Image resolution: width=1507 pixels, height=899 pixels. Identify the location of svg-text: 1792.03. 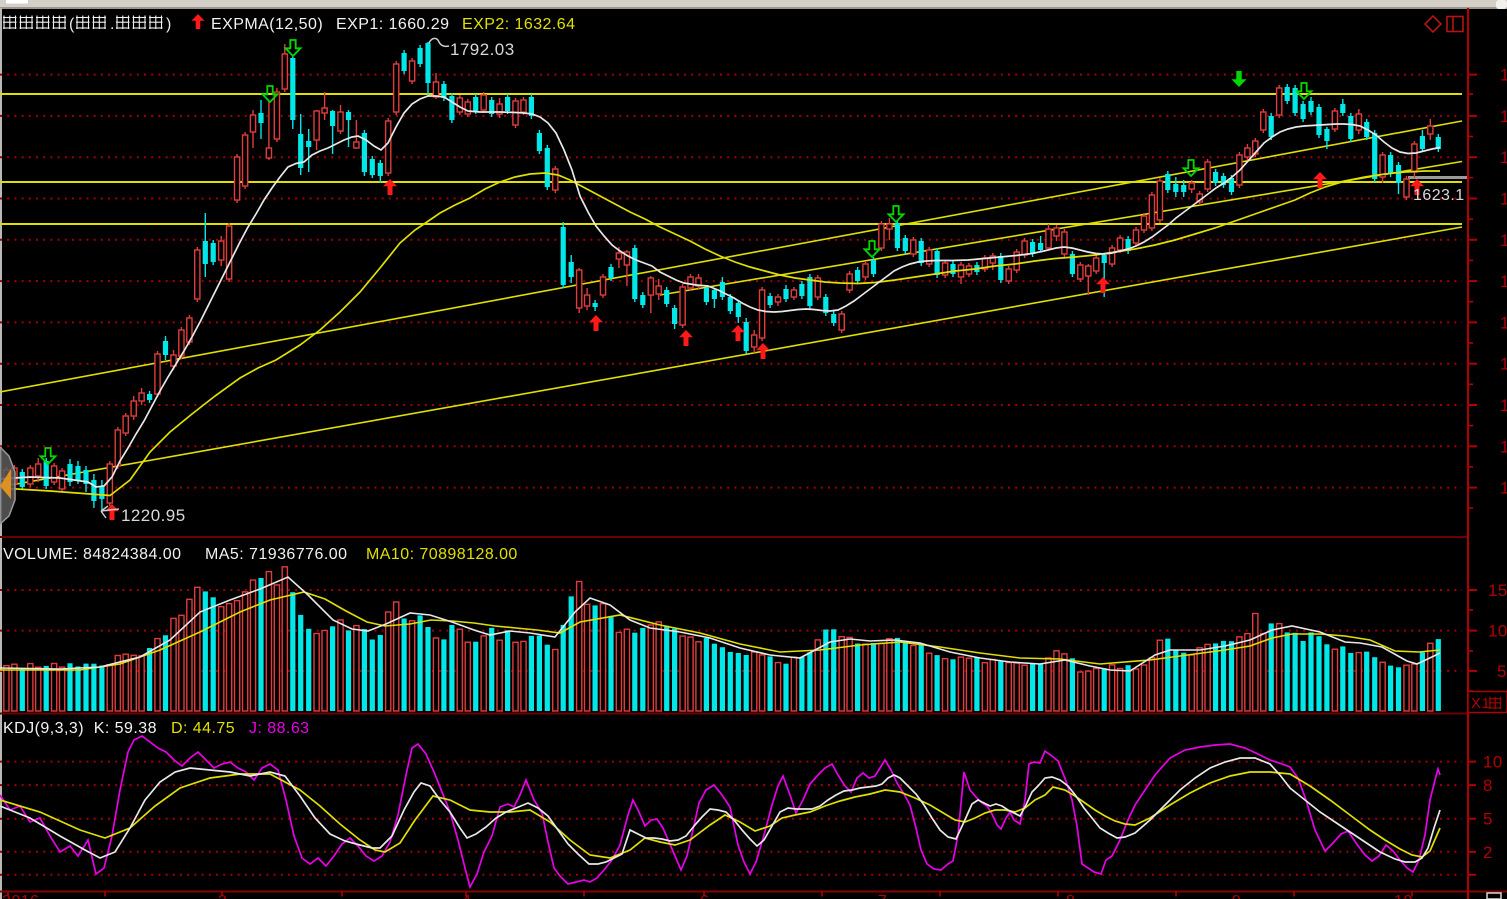
(482, 49).